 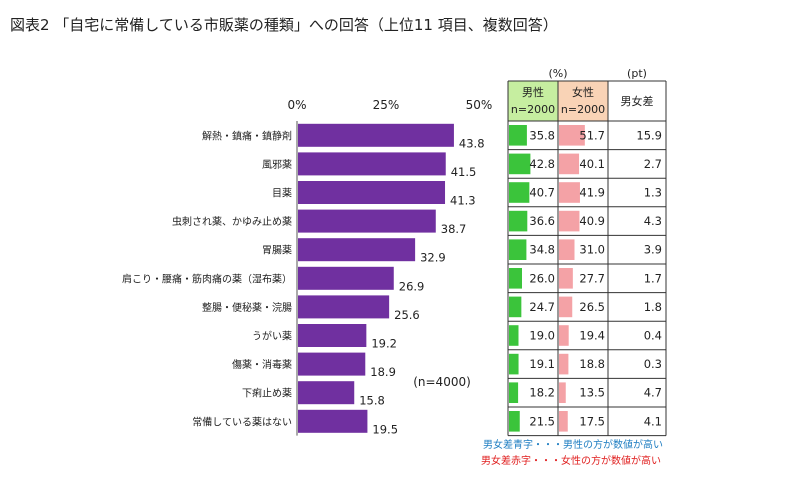 What do you see at coordinates (442, 382) in the screenshot?
I see `sample-size-note: (n=4000)` at bounding box center [442, 382].